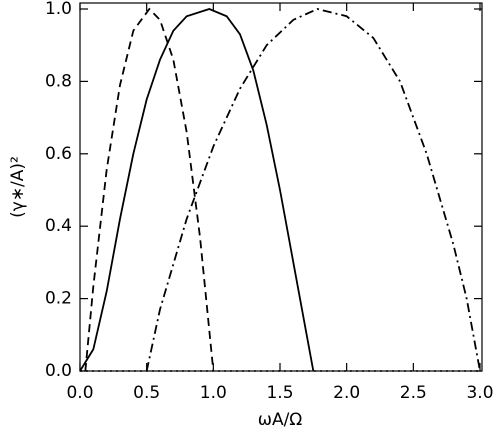  I want to click on y-tick-label: 0.8, so click(58, 81).